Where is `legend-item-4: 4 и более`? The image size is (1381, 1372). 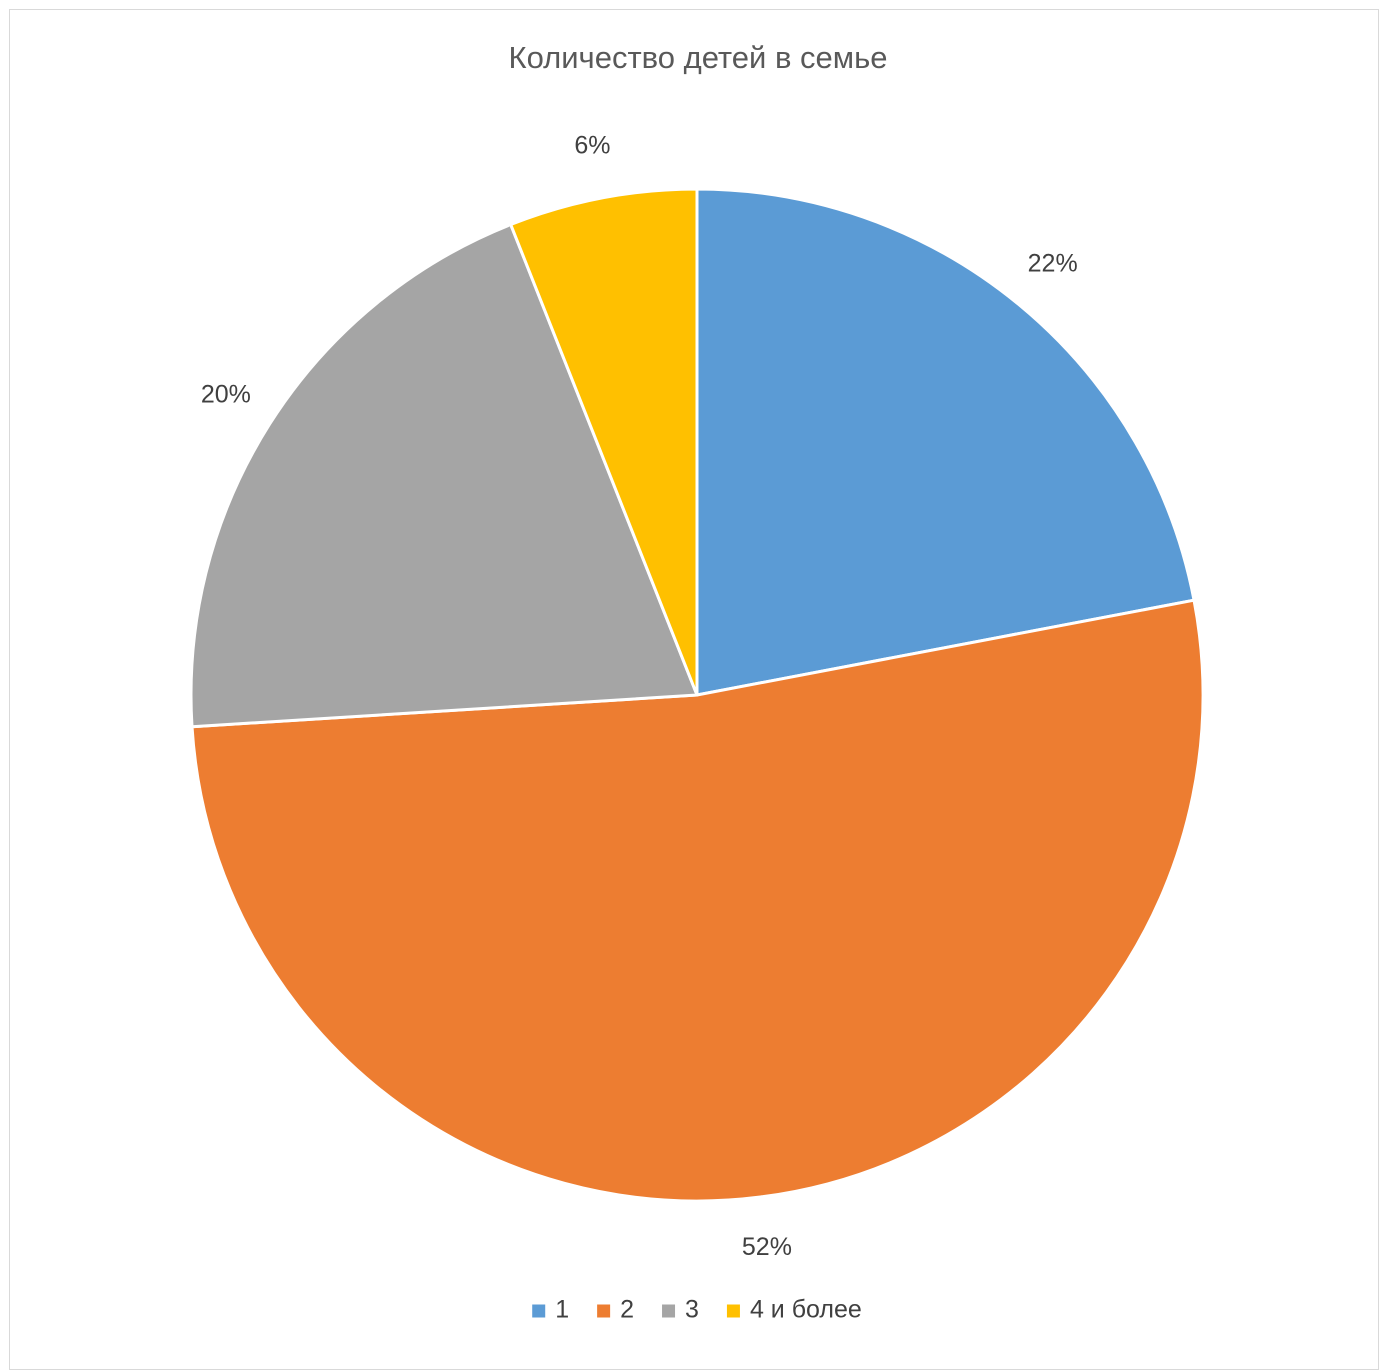
legend-item-4: 4 и более is located at coordinates (794, 1310).